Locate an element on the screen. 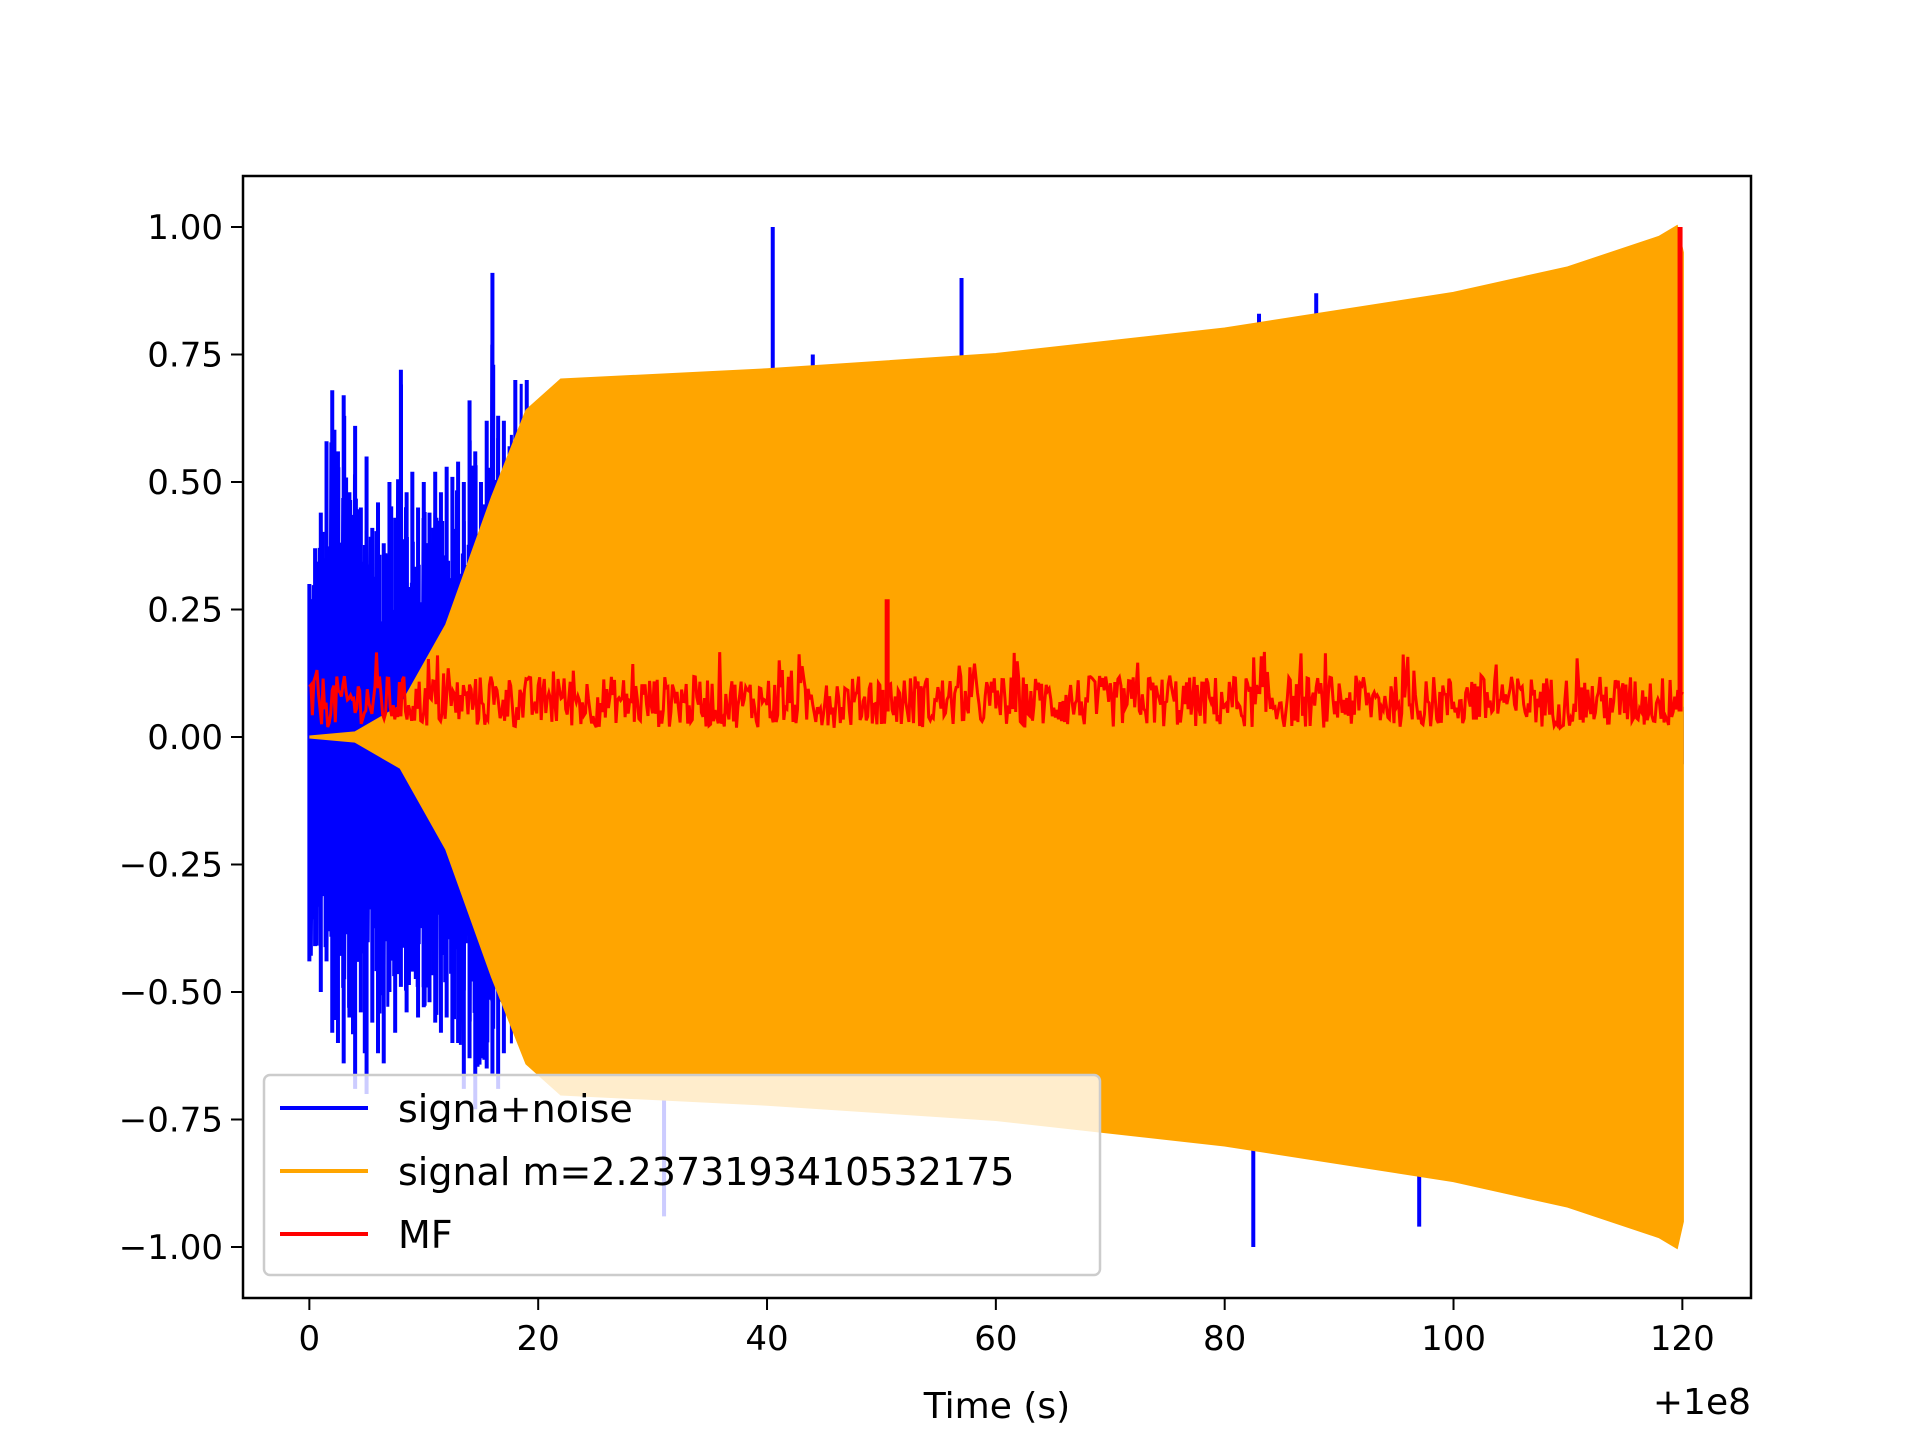 This screenshot has width=1920, height=1440. x-axis-label: Time (s) is located at coordinates (996, 1406).